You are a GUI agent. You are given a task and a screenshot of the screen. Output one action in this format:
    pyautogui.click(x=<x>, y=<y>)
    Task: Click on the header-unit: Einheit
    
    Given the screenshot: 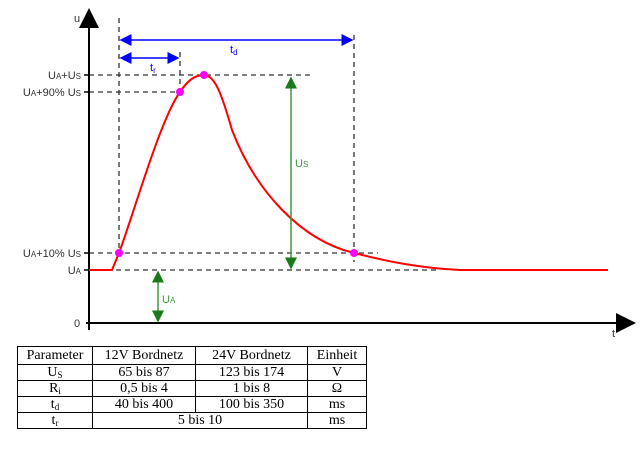 What is the action you would take?
    pyautogui.click(x=337, y=355)
    